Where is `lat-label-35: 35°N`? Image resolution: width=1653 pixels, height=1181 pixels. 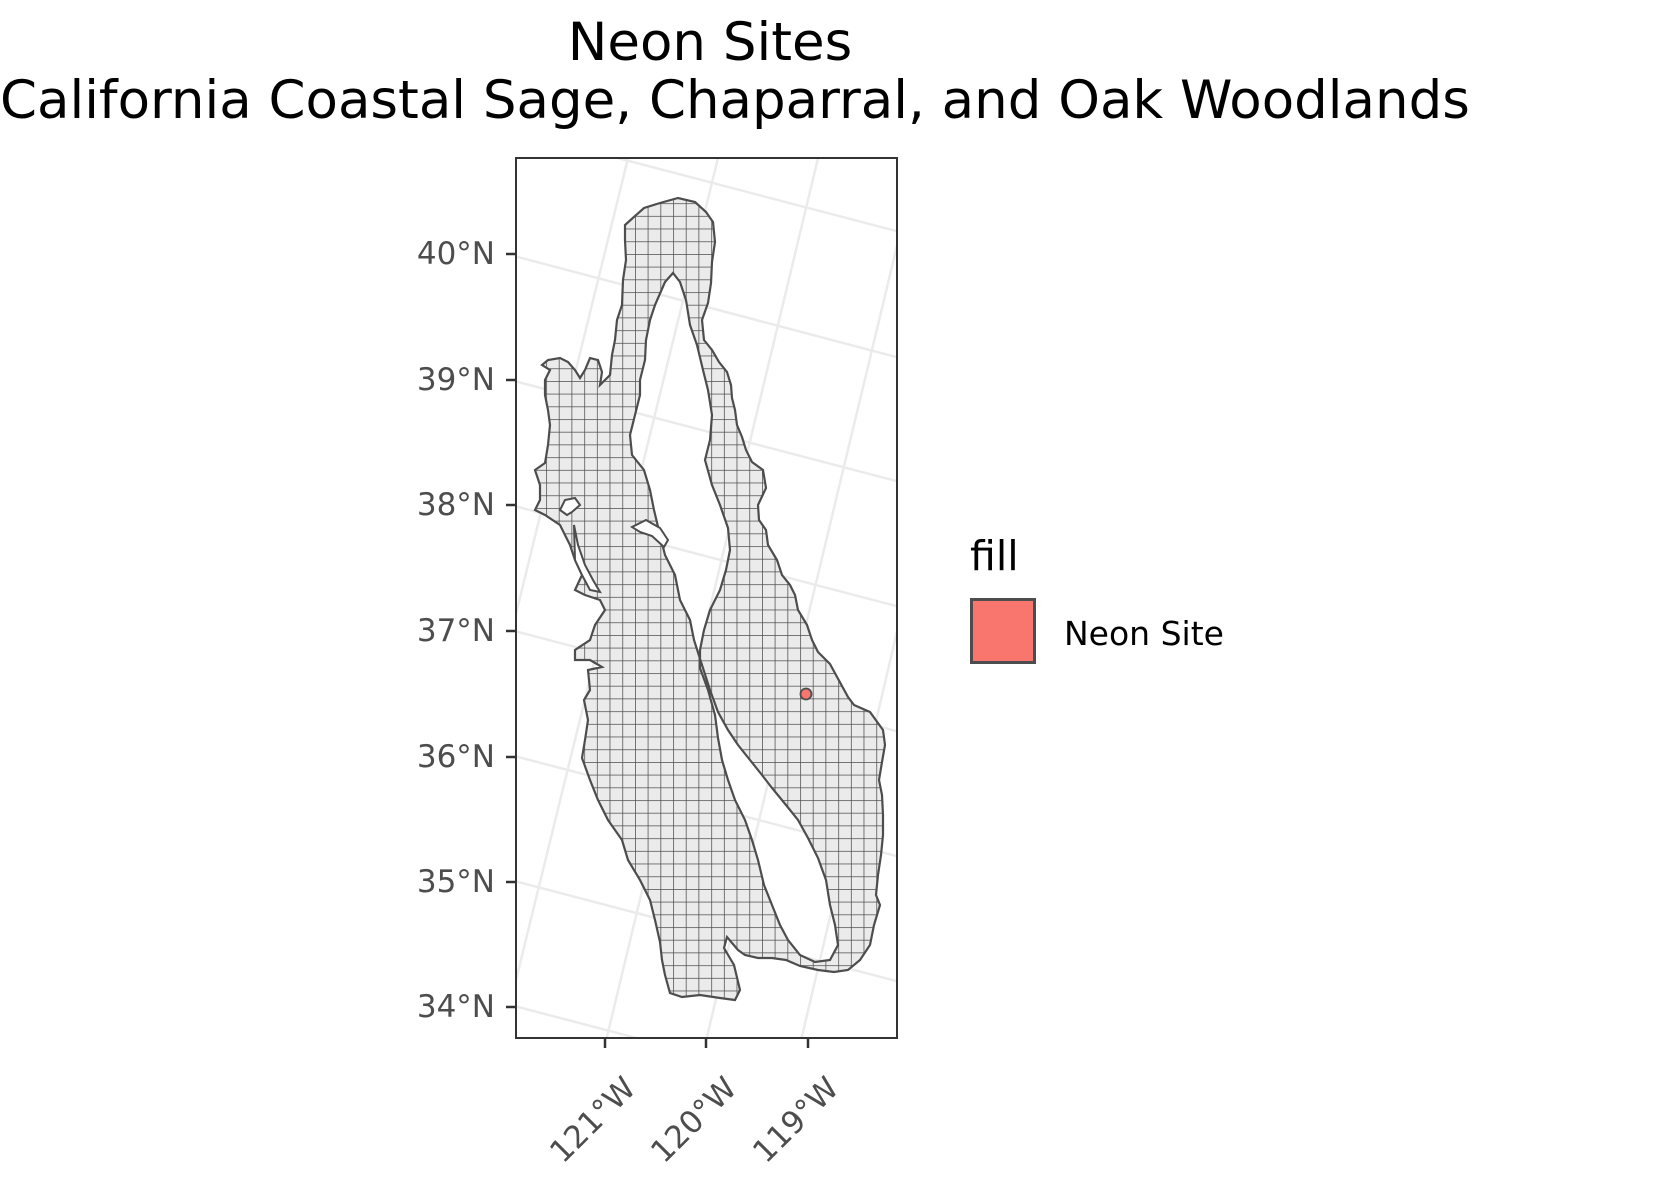 lat-label-35: 35°N is located at coordinates (455, 882).